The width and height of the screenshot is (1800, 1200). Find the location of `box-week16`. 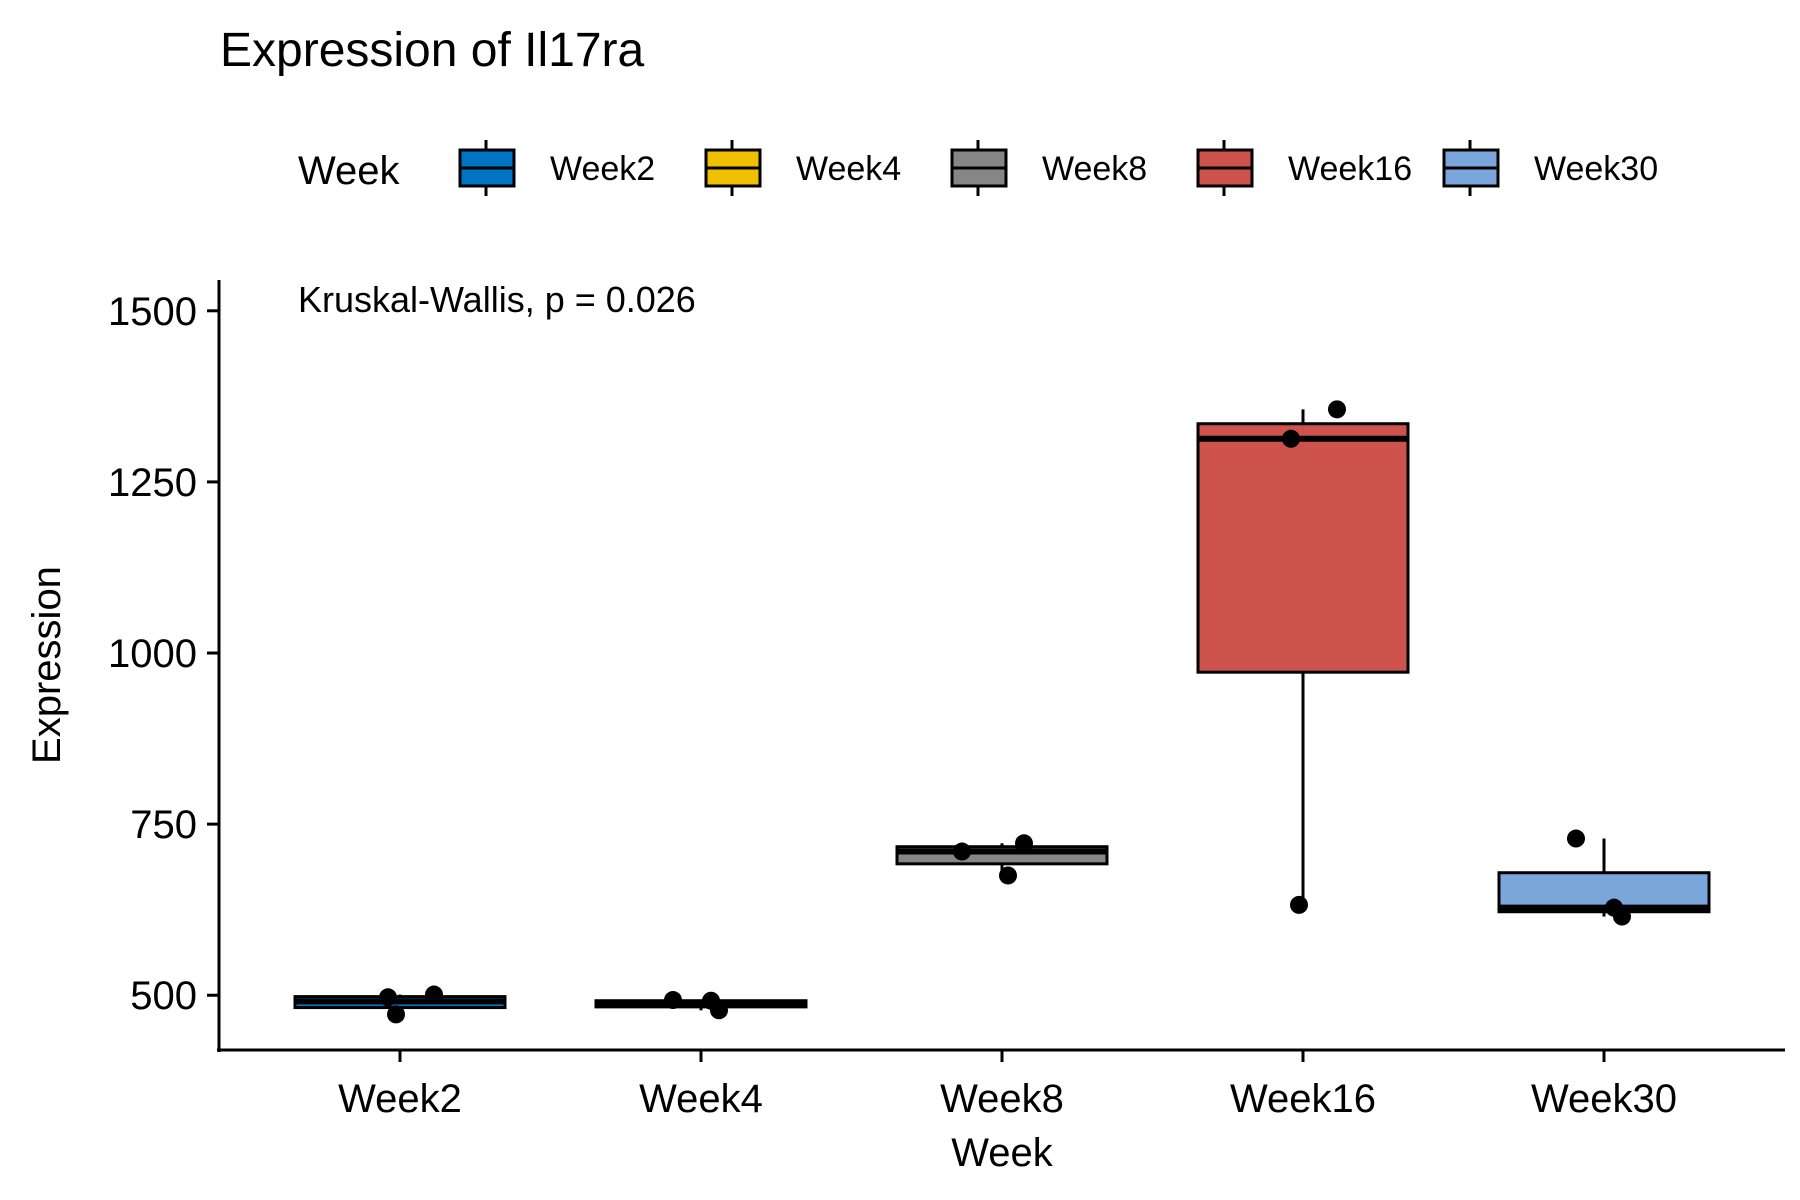

box-week16 is located at coordinates (1303, 657).